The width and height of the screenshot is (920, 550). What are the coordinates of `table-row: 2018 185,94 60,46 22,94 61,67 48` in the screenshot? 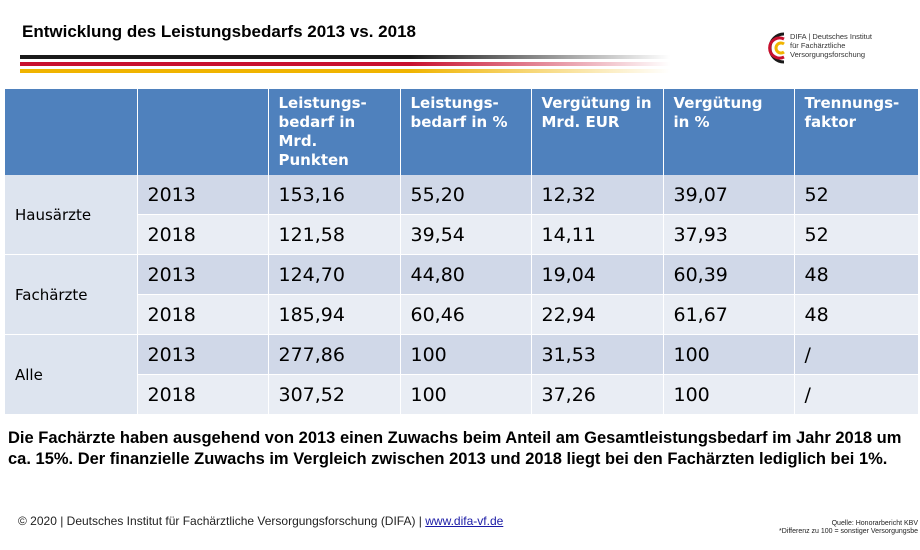 It's located at (462, 314).